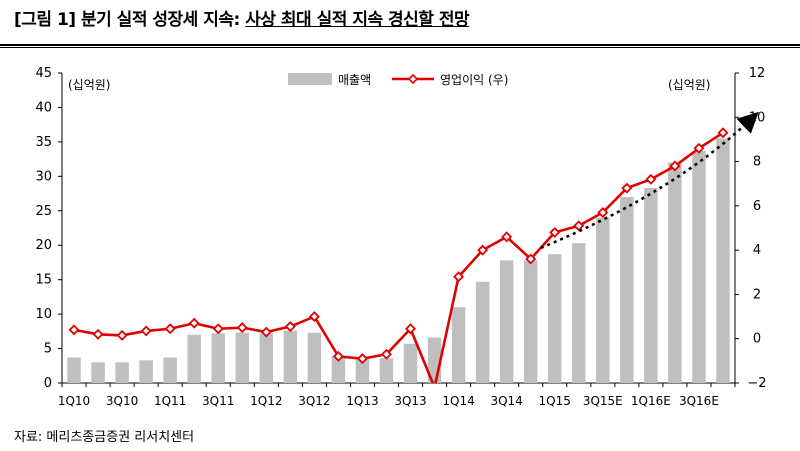 This screenshot has width=800, height=451. Describe the element at coordinates (400, 45) in the screenshot. I see `title-rule` at that location.